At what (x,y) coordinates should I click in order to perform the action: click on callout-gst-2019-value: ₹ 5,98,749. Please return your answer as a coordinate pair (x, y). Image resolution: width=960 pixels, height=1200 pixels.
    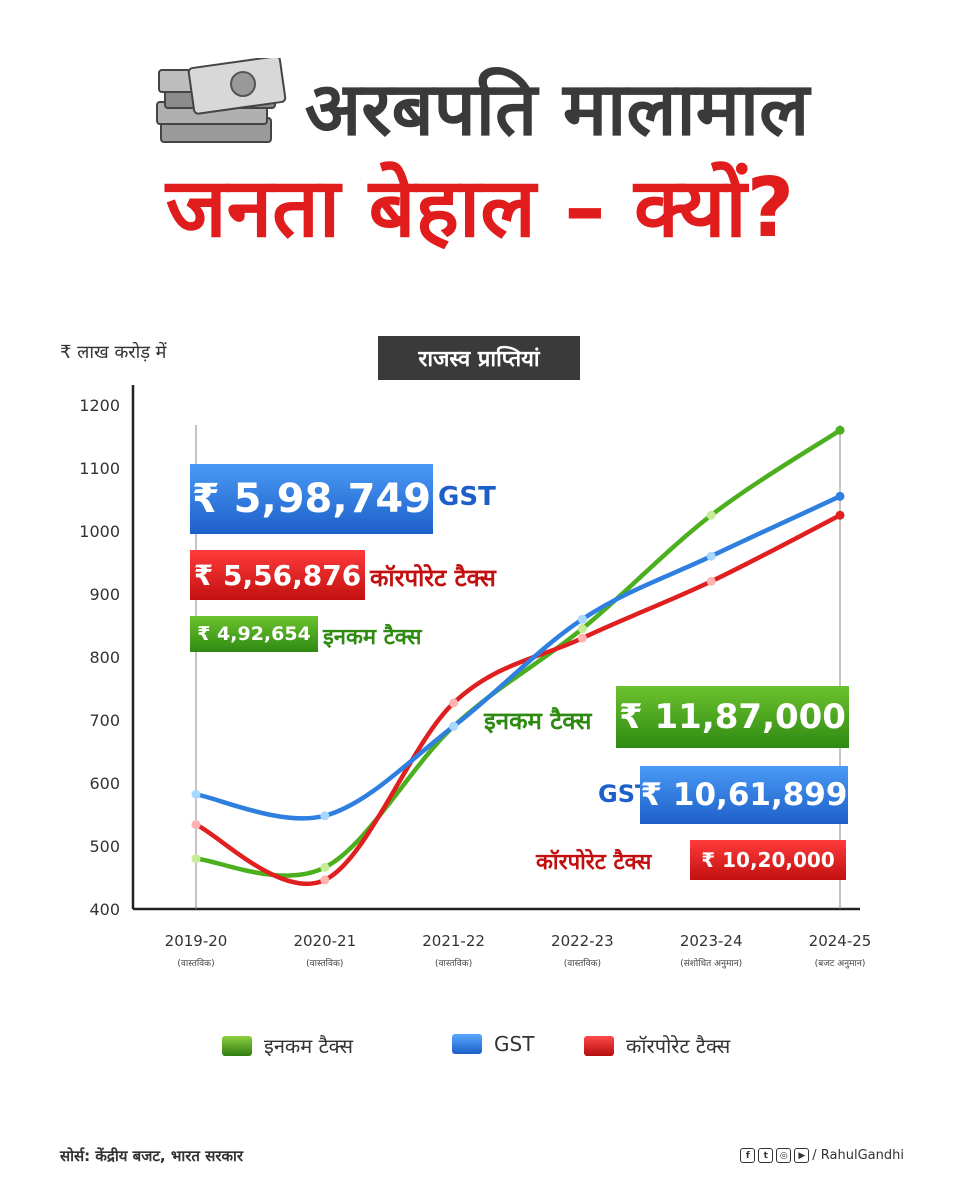
    Looking at the image, I should click on (311, 499).